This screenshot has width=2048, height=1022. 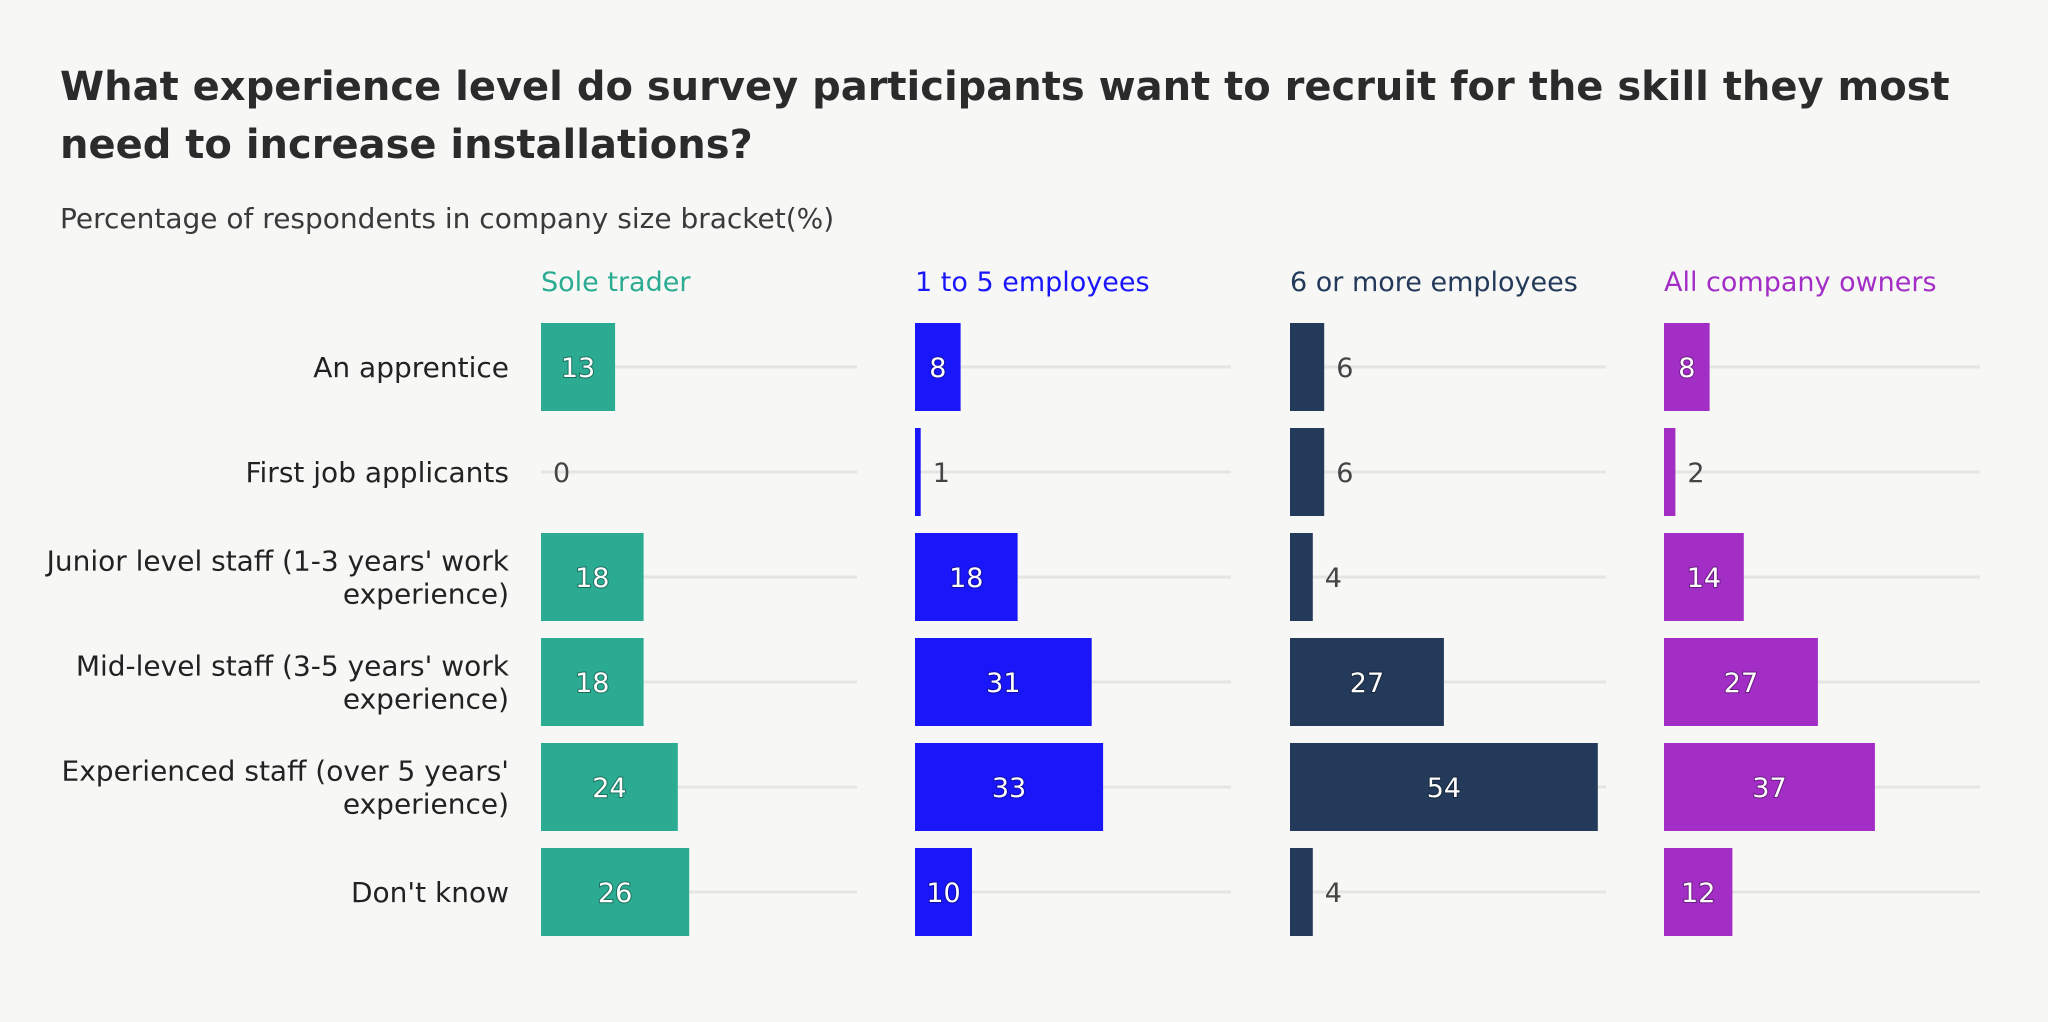 I want to click on data-label: 10, so click(x=943, y=893).